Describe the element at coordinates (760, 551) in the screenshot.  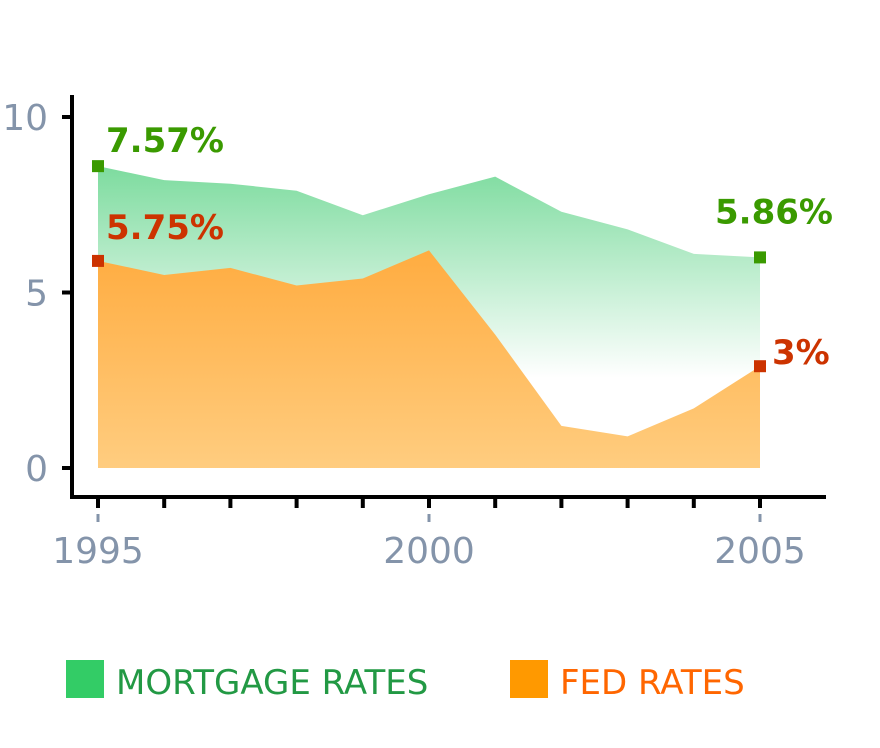
I see `x-tick-label: 2005` at that location.